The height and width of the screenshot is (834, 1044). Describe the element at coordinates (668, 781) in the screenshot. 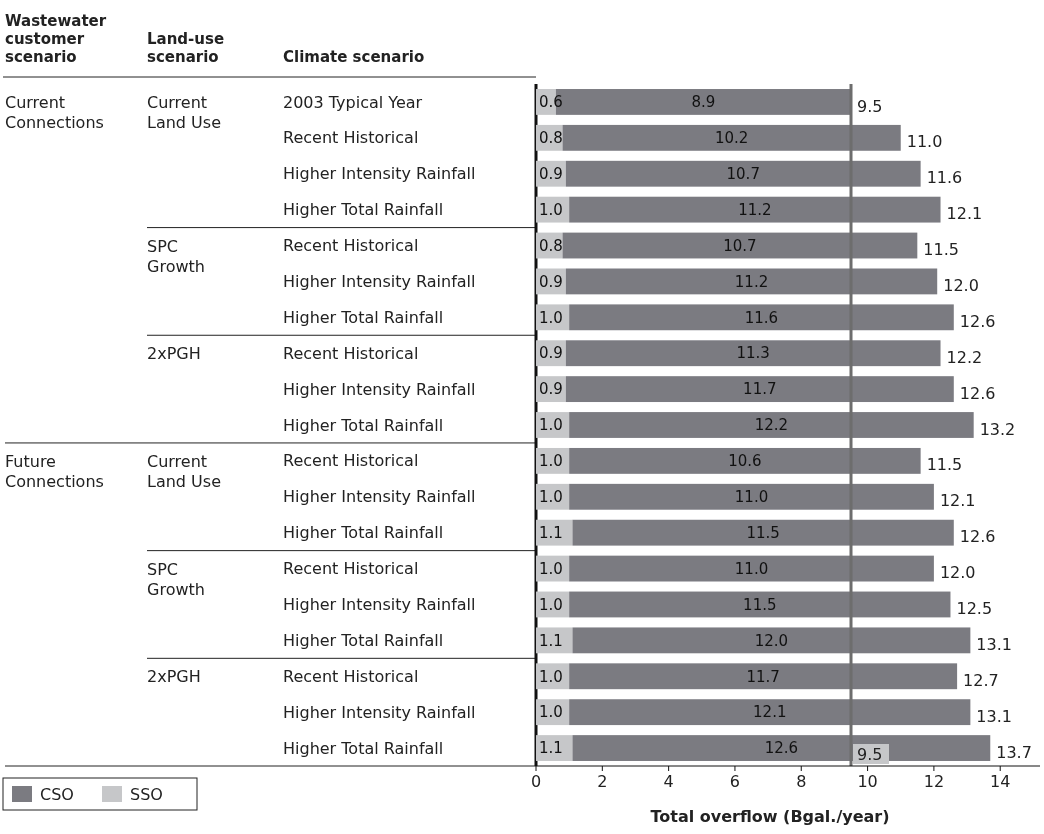

I see `x-tick-label: 4` at that location.